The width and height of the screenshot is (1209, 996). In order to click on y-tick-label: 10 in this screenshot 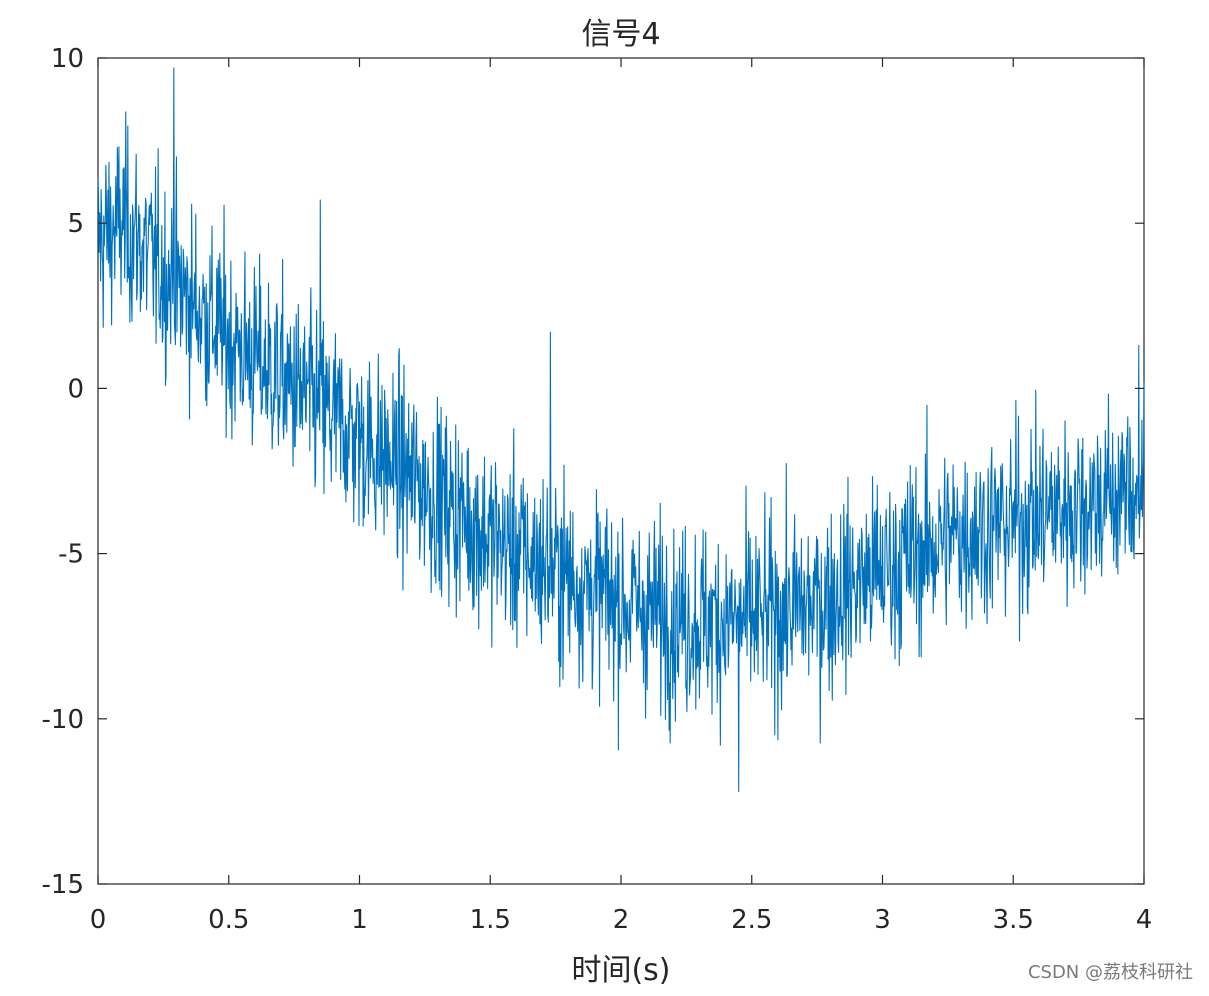, I will do `click(67, 59)`.